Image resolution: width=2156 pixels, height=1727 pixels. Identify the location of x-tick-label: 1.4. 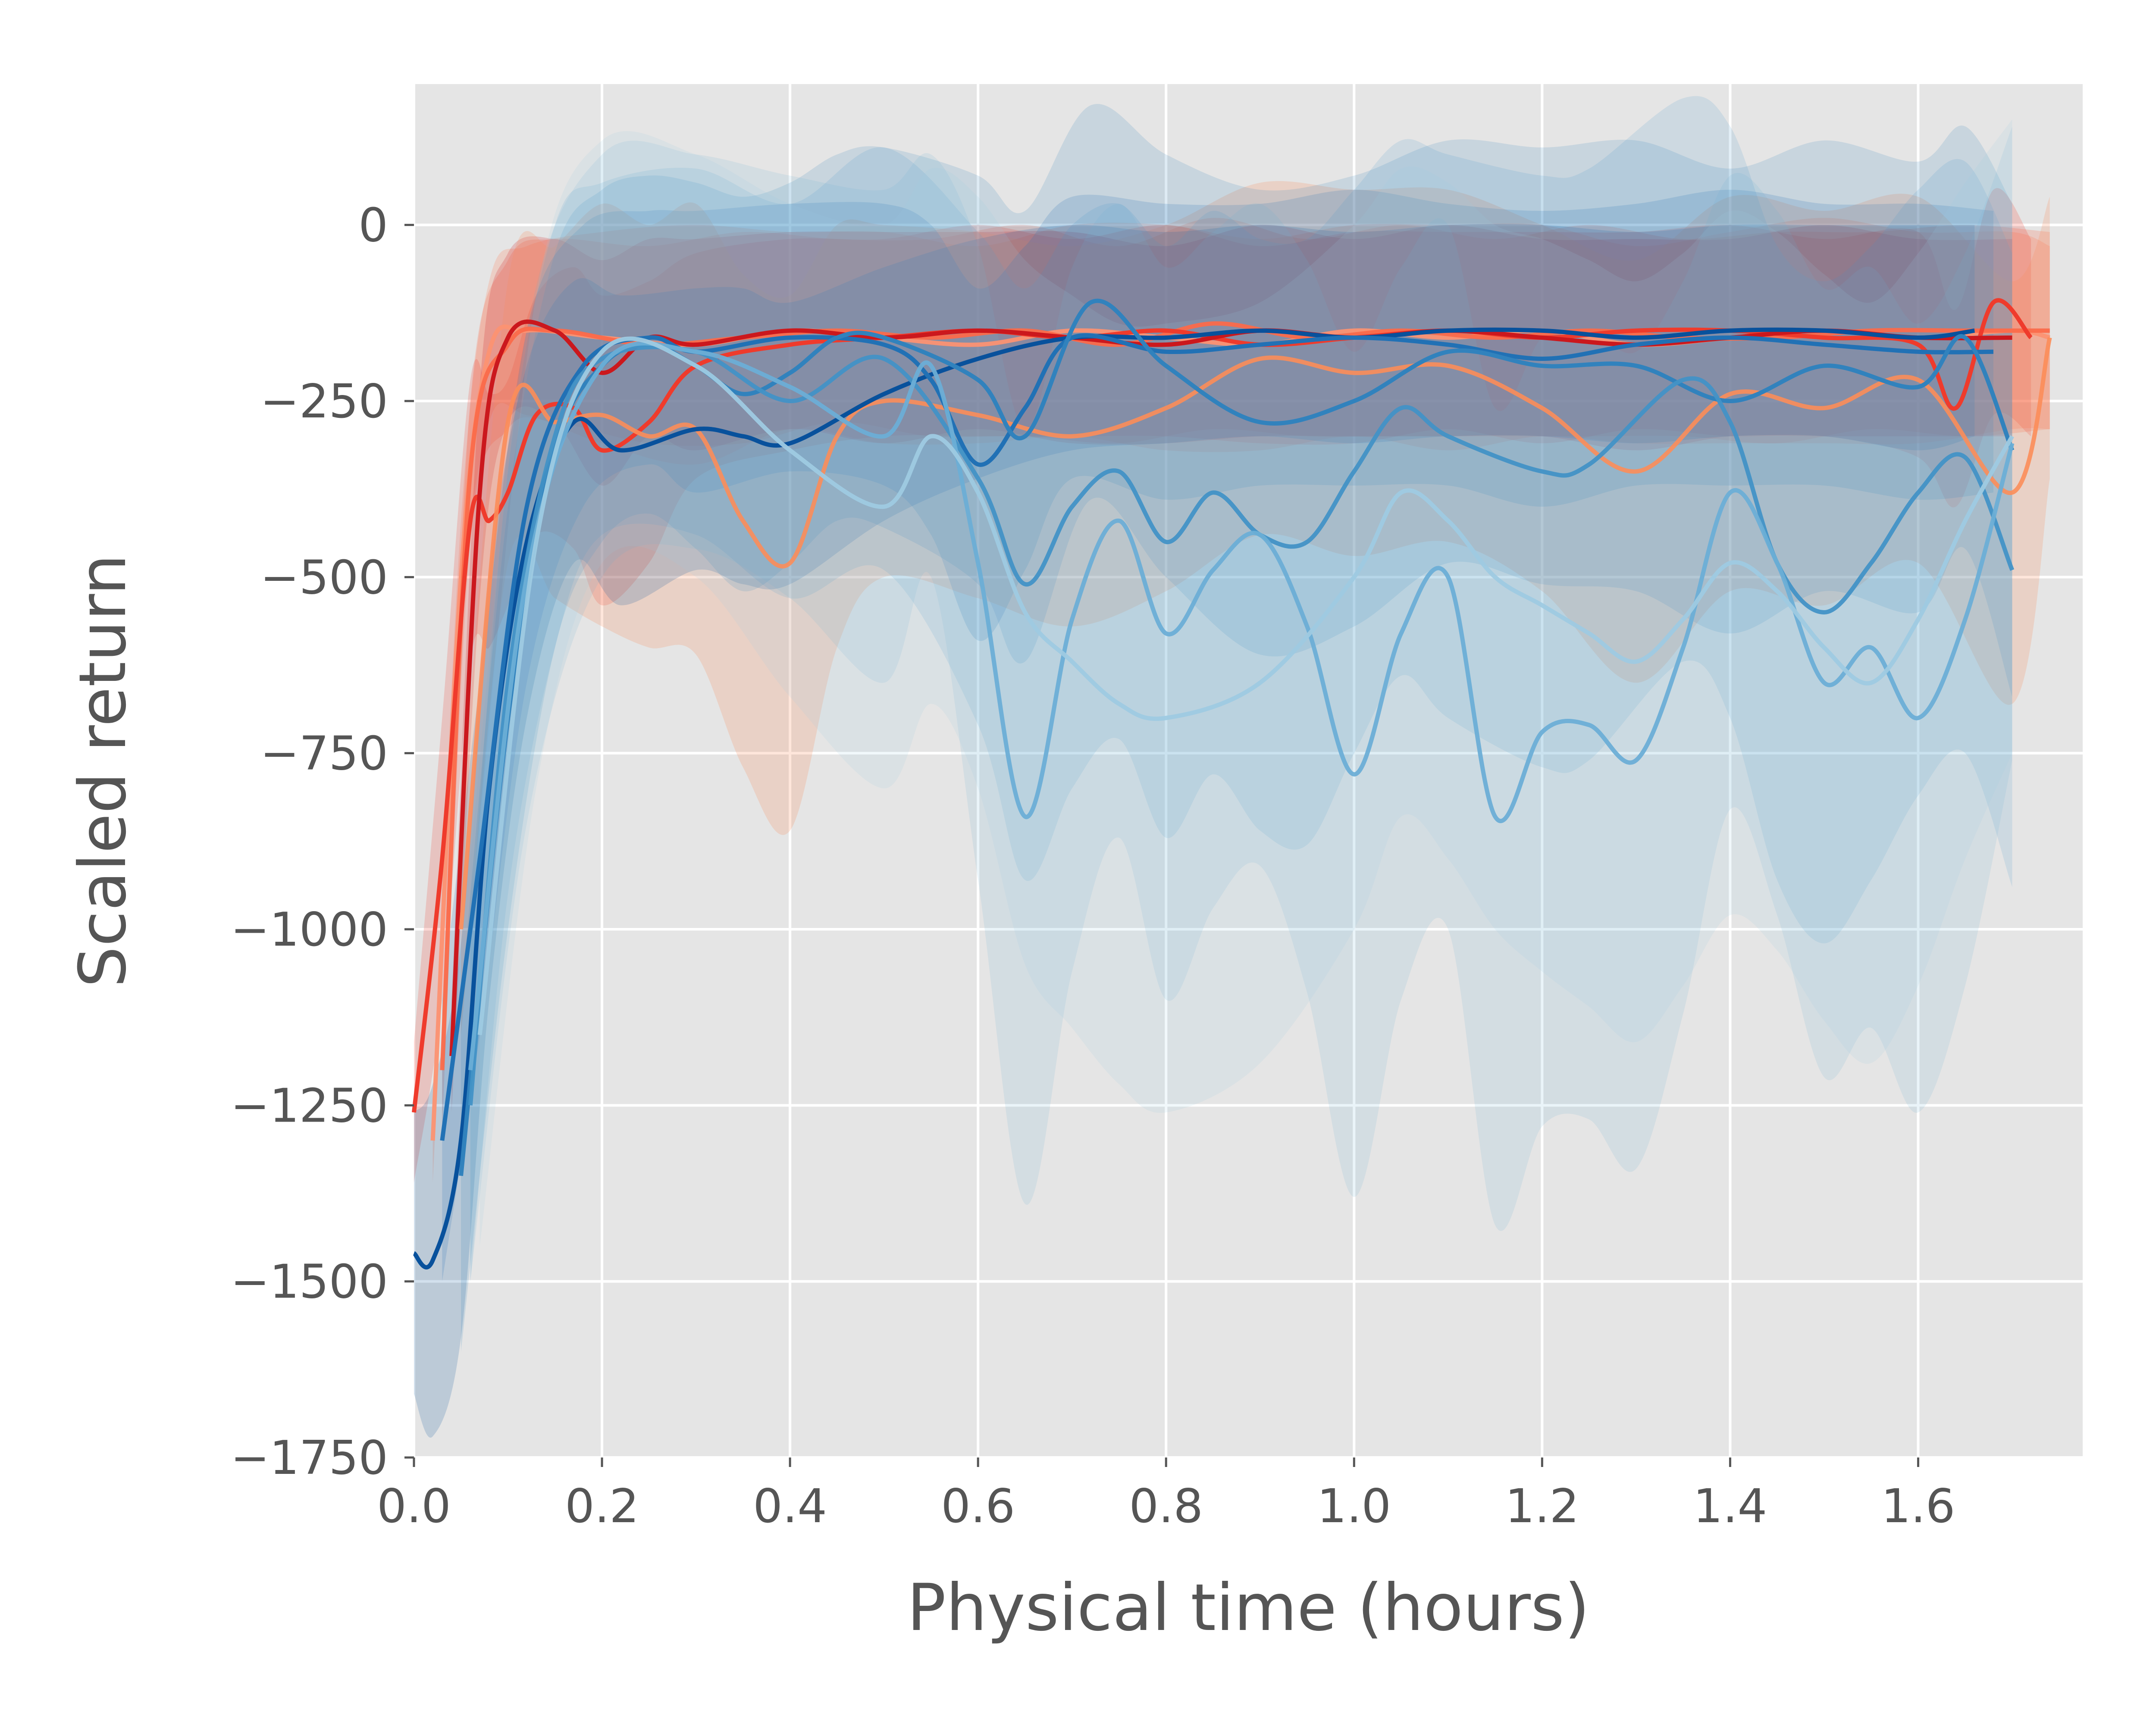
(1730, 1506).